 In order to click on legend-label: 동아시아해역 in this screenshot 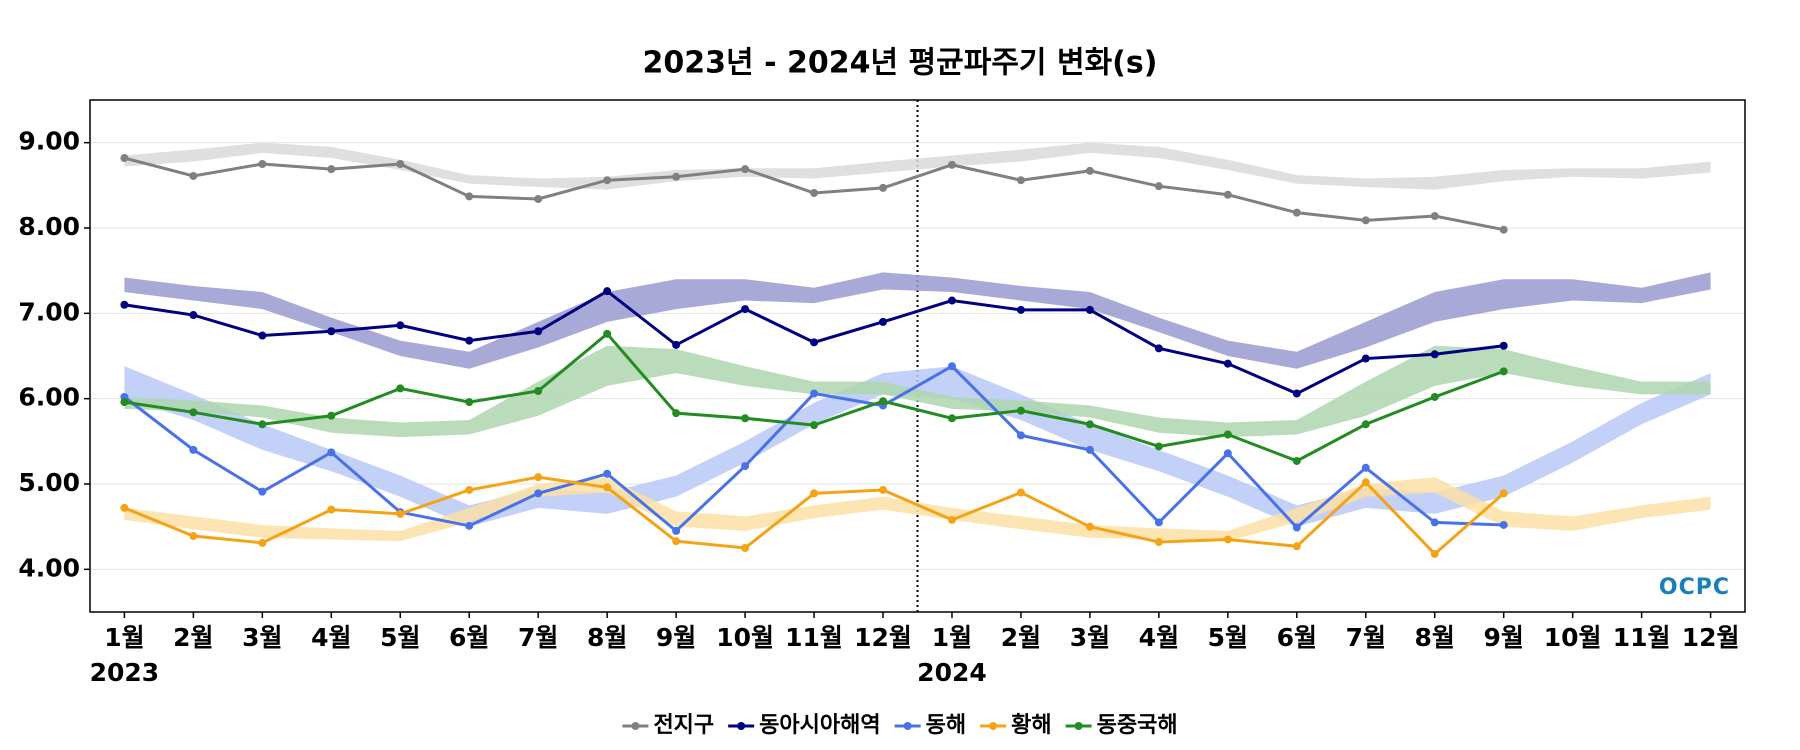, I will do `click(819, 725)`.